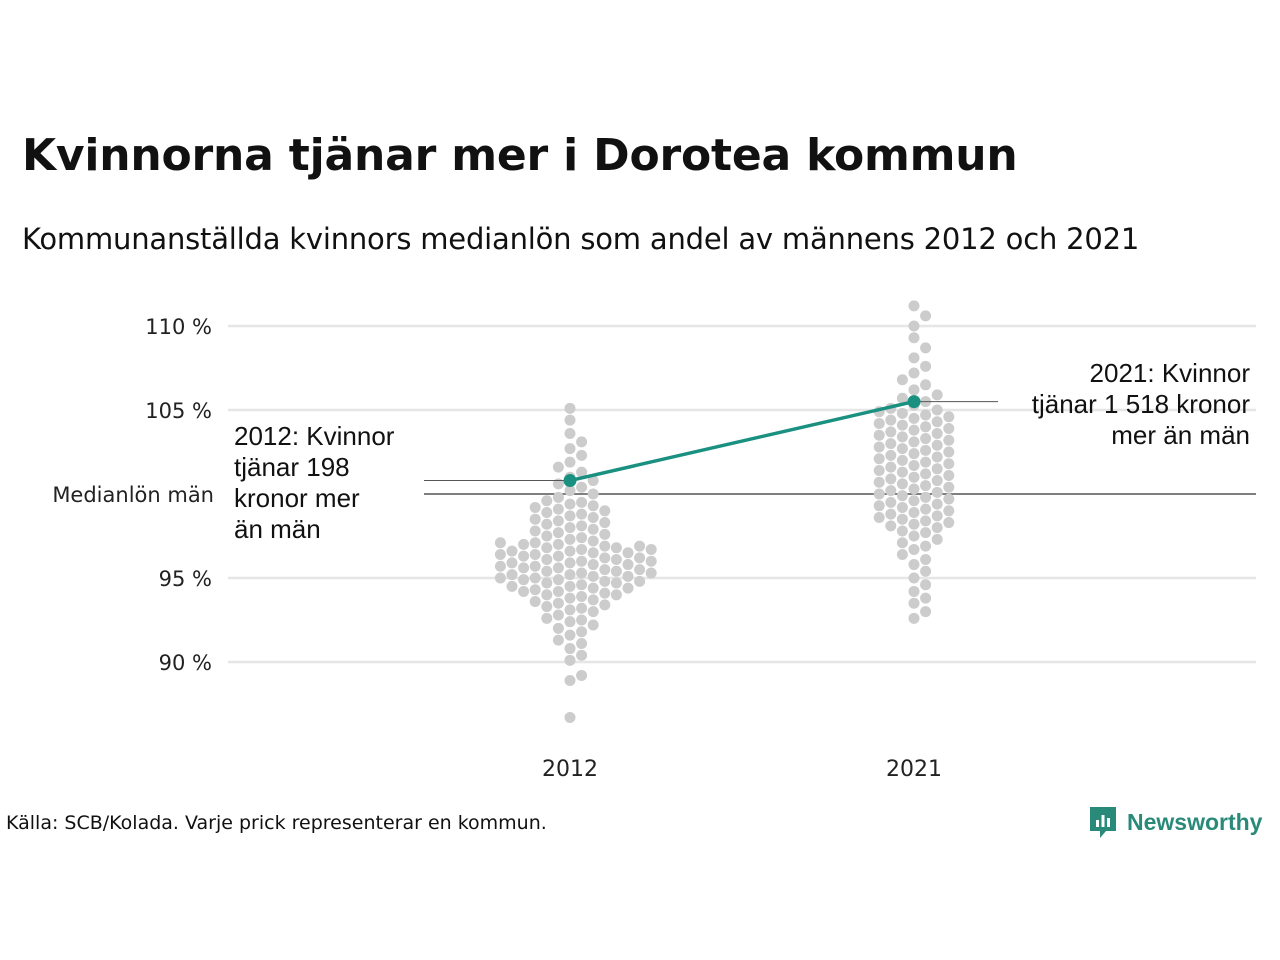 The height and width of the screenshot is (960, 1280). I want to click on dorotea-point-2021, so click(914, 402).